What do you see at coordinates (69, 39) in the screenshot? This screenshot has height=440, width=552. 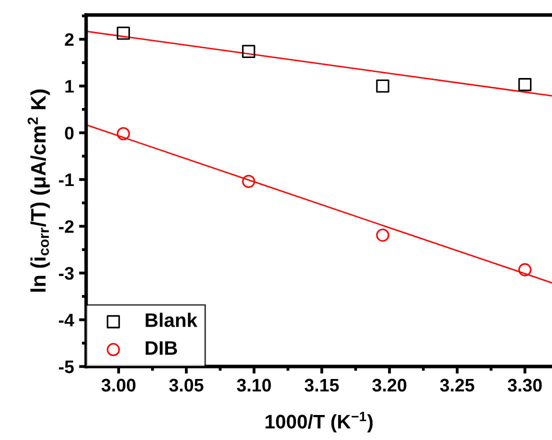 I see `y-tick-label: 2` at bounding box center [69, 39].